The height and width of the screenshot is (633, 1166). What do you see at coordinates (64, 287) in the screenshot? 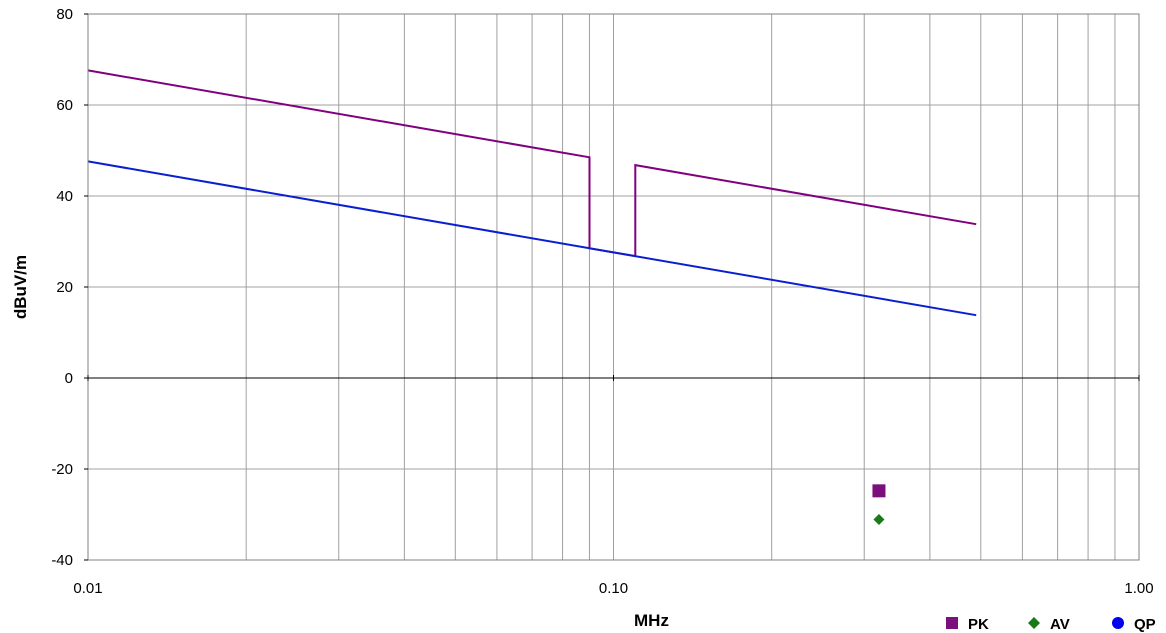
I see `y-tick-label: 20` at bounding box center [64, 287].